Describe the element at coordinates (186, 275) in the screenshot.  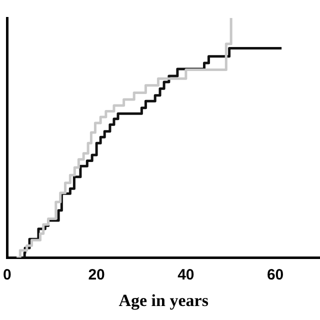
I see `x-tick-label: 40` at that location.